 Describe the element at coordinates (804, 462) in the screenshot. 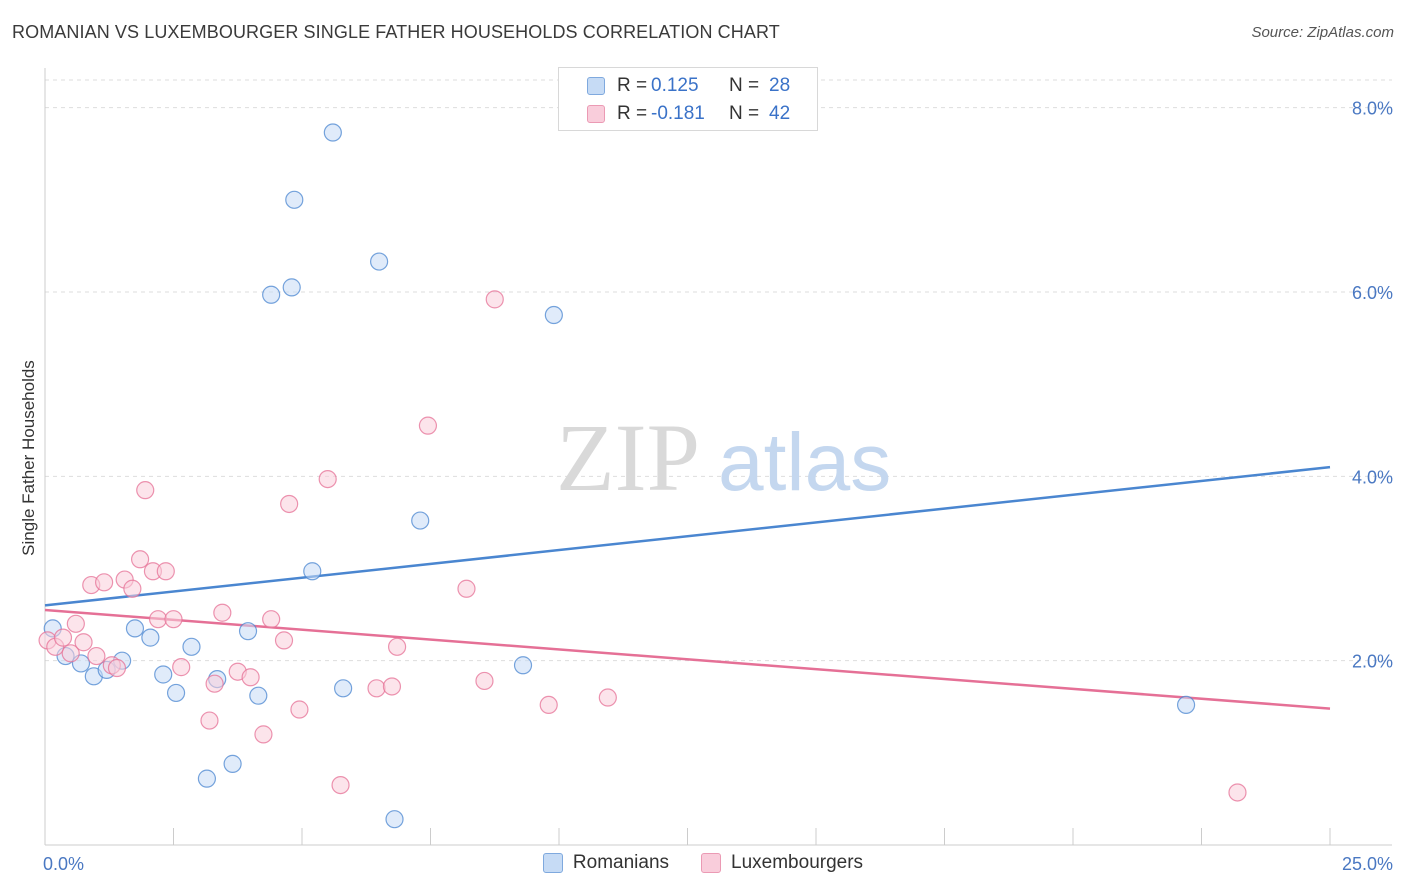

I see `watermark-atlas: atlas` at that location.